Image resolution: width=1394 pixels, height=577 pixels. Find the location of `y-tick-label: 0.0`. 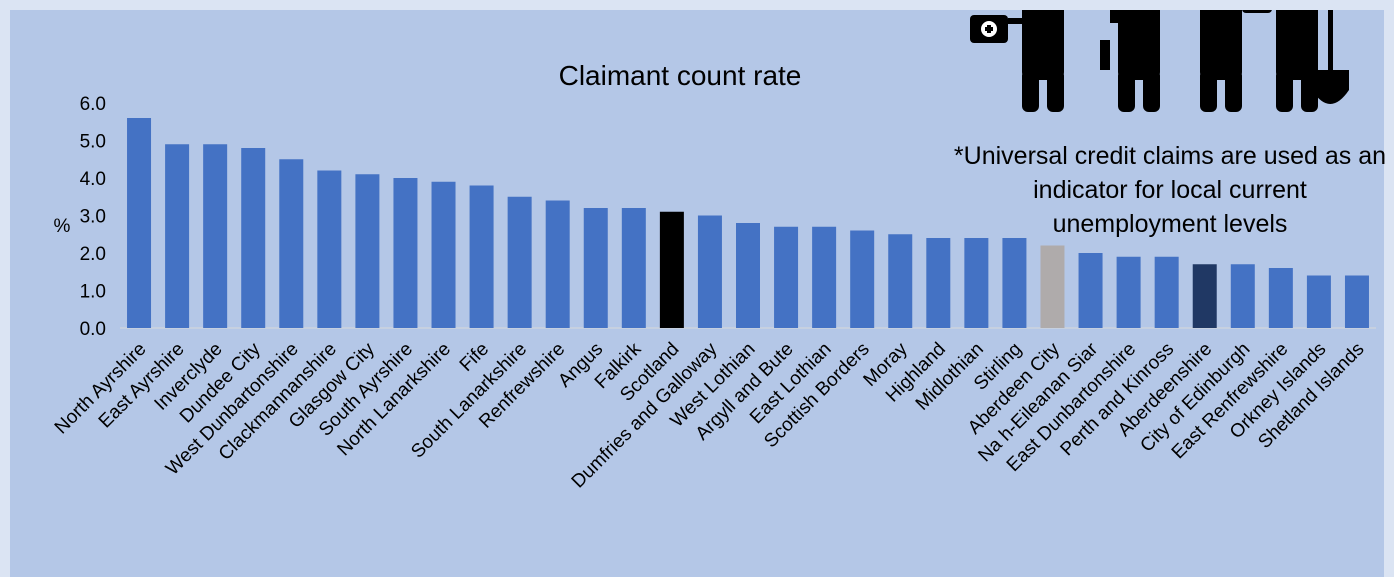

y-tick-label: 0.0 is located at coordinates (93, 329).